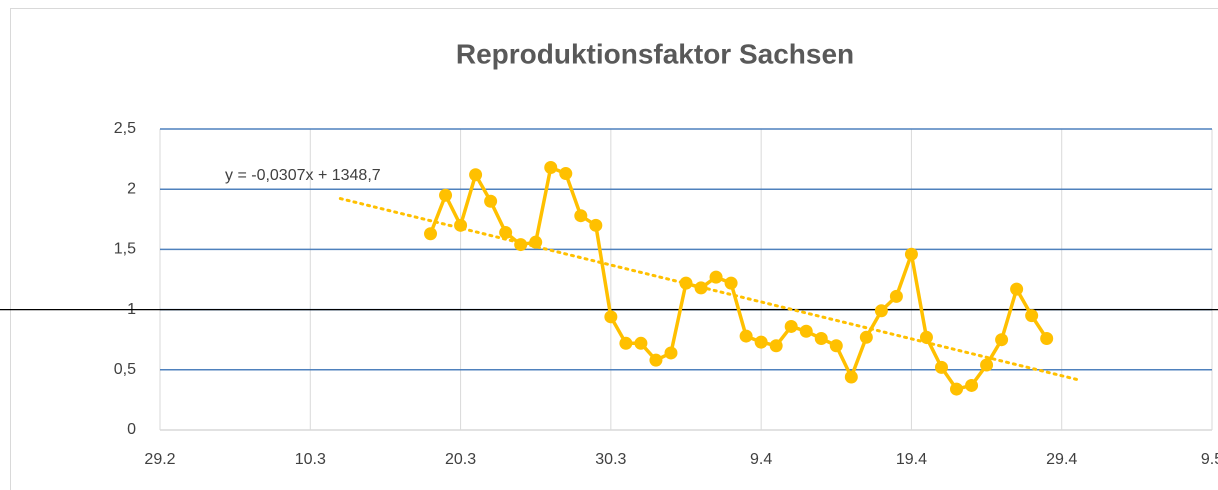 The image size is (1218, 490). I want to click on y-tick-label: 0, so click(131, 429).